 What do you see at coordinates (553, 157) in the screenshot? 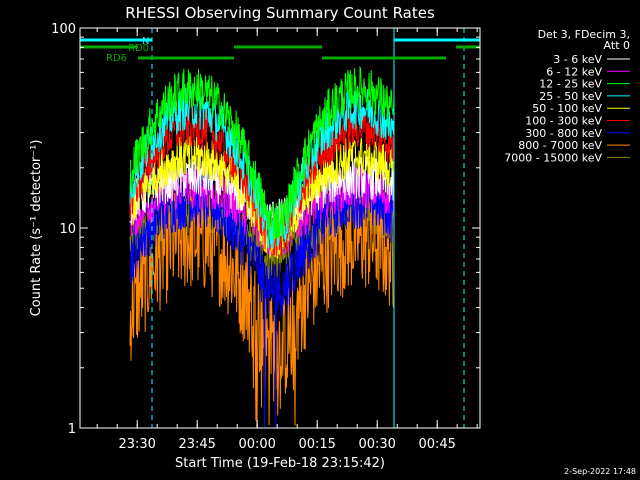
I see `legend-label-7000-15000-kev: 7000 - 15000 keV` at bounding box center [553, 157].